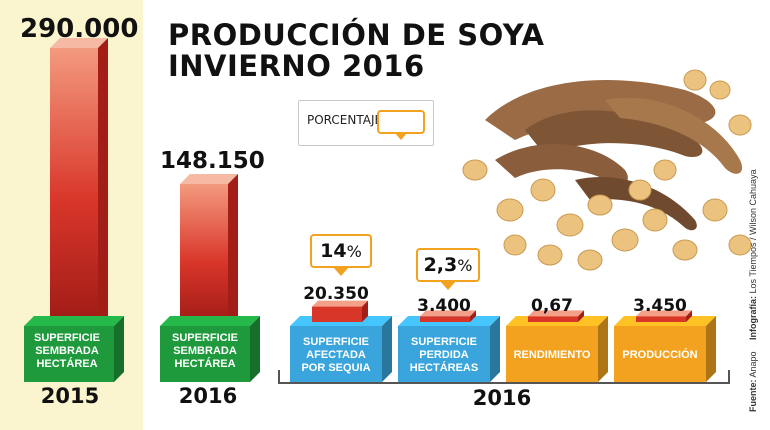 The image size is (770, 430). Describe the element at coordinates (729, 377) in the screenshot. I see `group-bracket-right-tick` at that location.